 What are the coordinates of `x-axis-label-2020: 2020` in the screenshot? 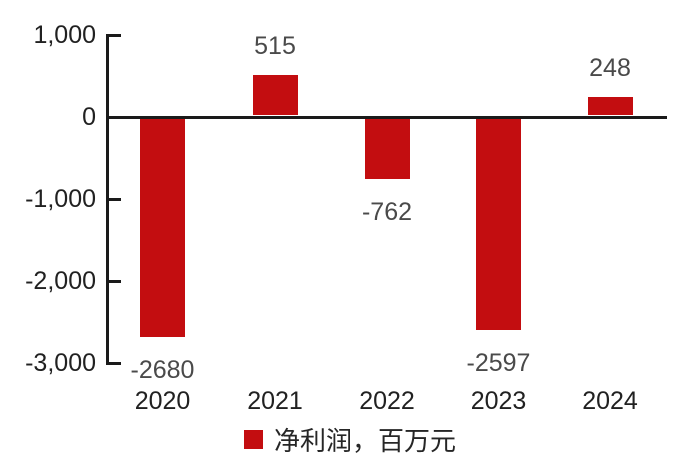 It's located at (162, 401).